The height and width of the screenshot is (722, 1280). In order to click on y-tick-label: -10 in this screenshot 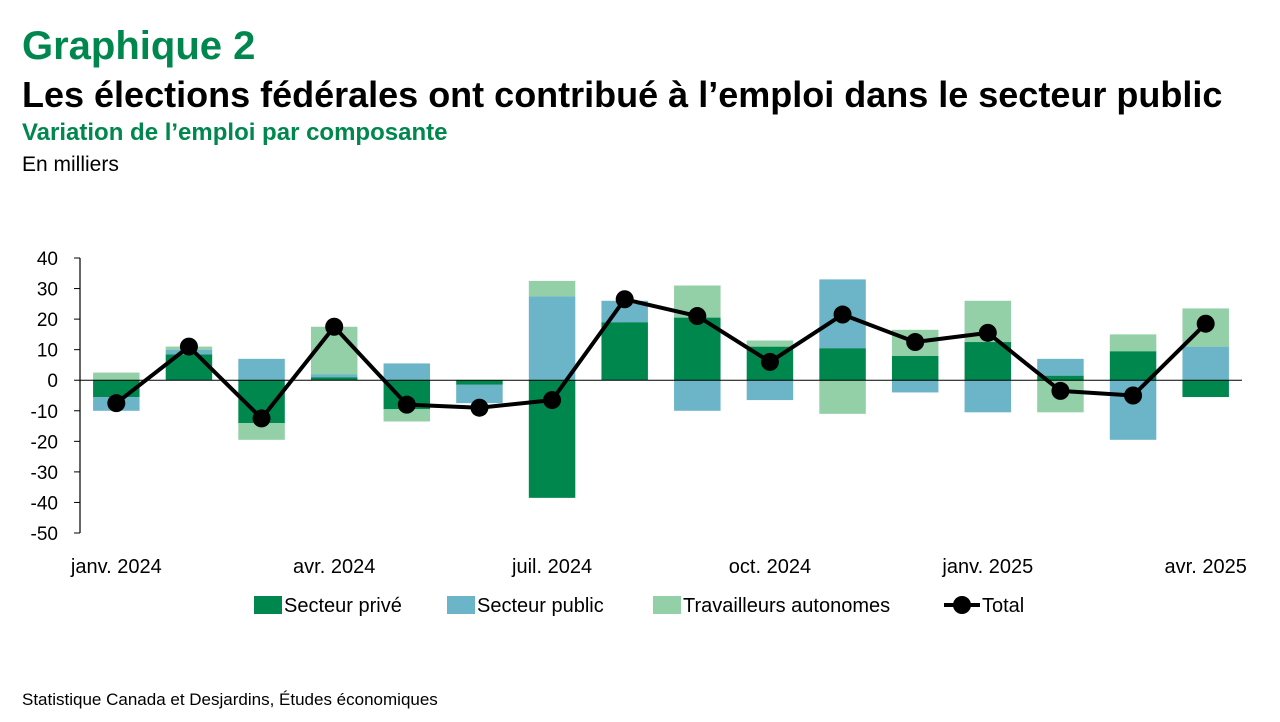, I will do `click(44, 412)`.